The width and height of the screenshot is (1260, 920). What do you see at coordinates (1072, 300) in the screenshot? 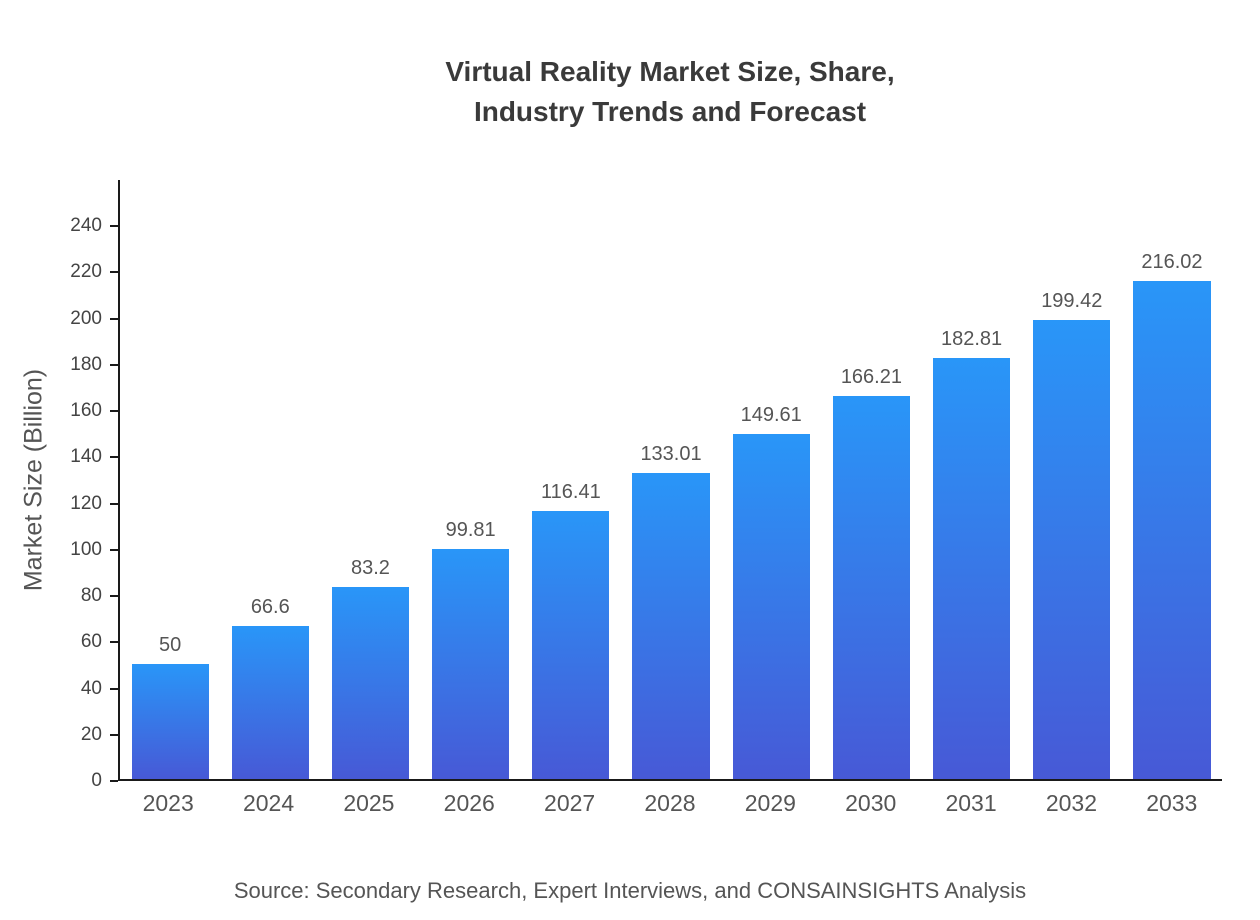
I see `bar-value-label: 199.42` at bounding box center [1072, 300].